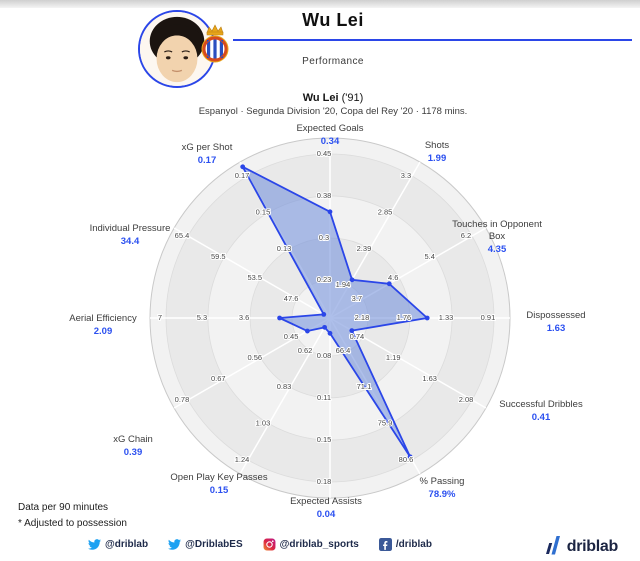 The width and height of the screenshot is (640, 561). I want to click on radar-tick-label: 0.17, so click(242, 175).